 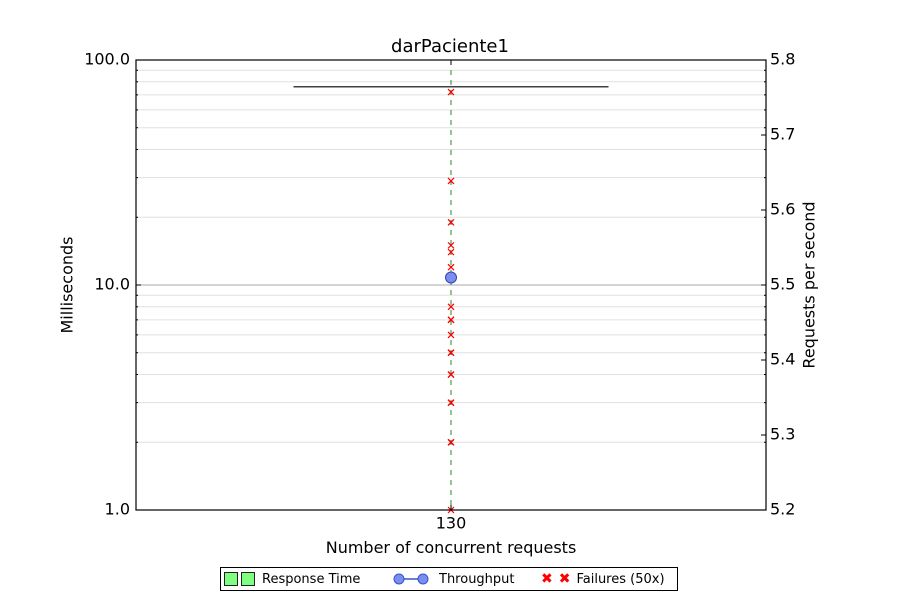 What do you see at coordinates (311, 579) in the screenshot?
I see `legend-label-response-time: Response Time` at bounding box center [311, 579].